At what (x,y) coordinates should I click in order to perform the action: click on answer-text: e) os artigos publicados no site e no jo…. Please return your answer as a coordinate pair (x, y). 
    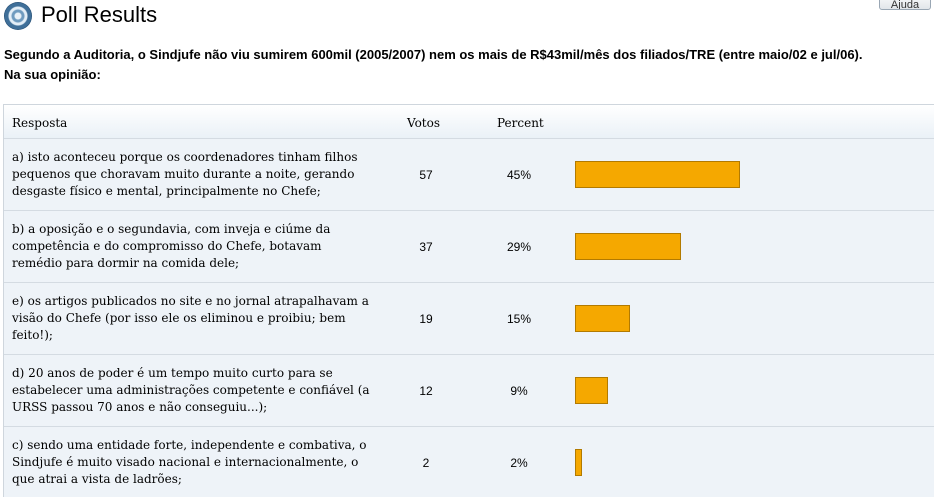
    Looking at the image, I should click on (197, 318).